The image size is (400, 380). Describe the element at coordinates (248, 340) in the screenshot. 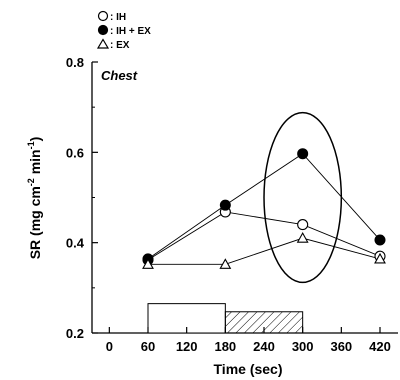

I see `x-axis-ticks: 0 60 120 180 240 300 360 420` at that location.